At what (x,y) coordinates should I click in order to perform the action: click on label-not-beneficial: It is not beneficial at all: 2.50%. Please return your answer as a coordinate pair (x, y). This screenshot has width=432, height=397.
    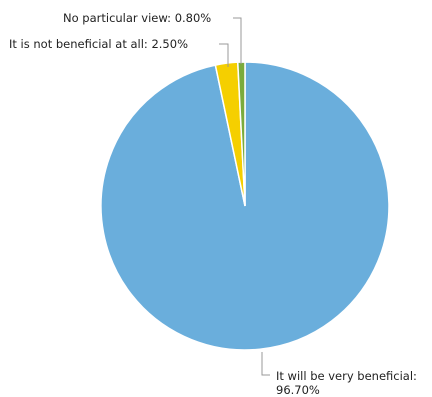
    Looking at the image, I should click on (98, 44).